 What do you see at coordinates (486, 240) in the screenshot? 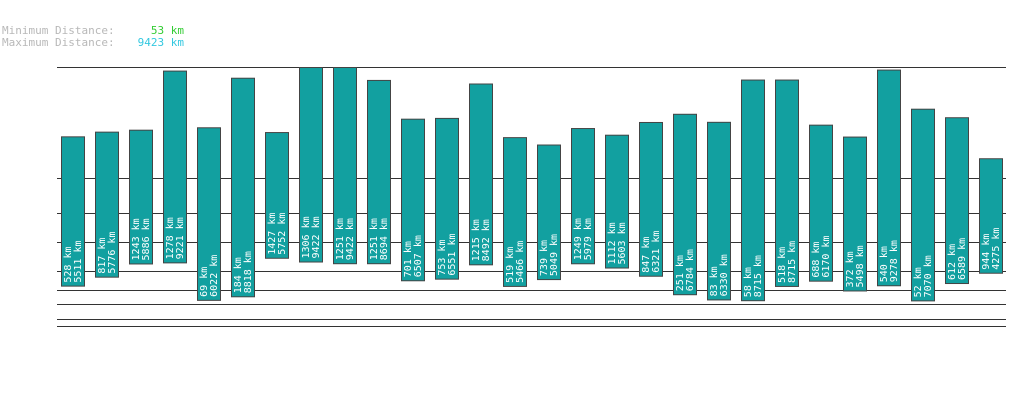
I see `bar-12-high-label: 8492 km` at bounding box center [486, 240].